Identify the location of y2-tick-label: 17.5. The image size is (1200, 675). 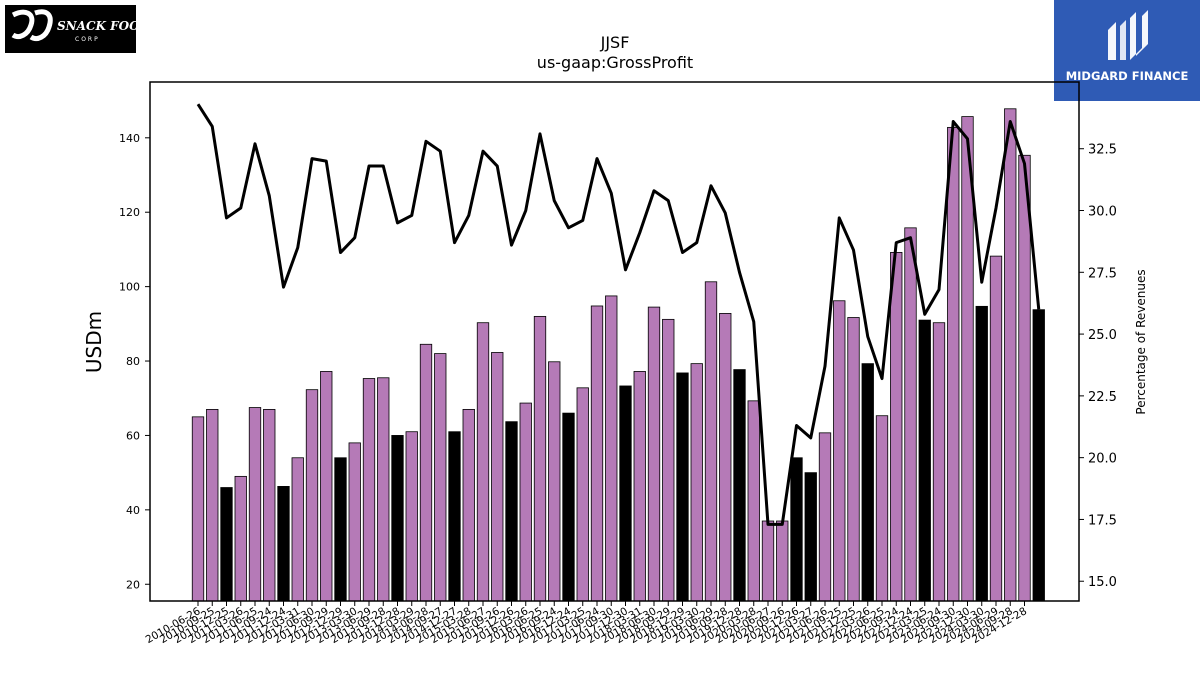
(1102, 520).